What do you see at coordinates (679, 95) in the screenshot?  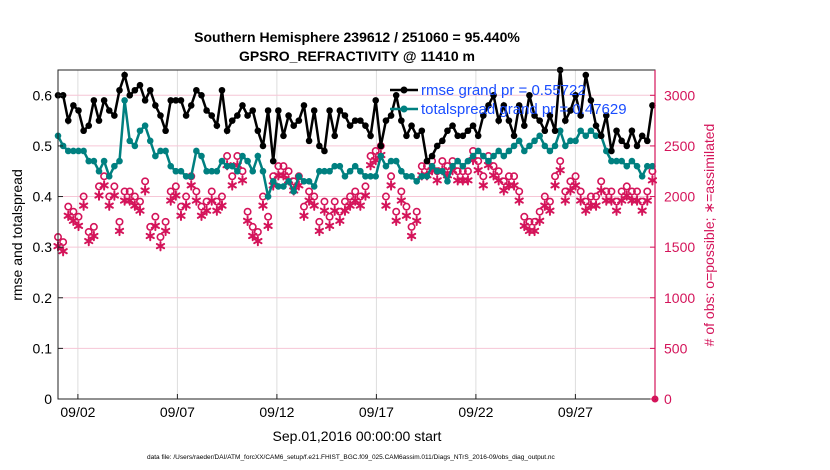 I see `y-right-tick-label: 3000` at bounding box center [679, 95].